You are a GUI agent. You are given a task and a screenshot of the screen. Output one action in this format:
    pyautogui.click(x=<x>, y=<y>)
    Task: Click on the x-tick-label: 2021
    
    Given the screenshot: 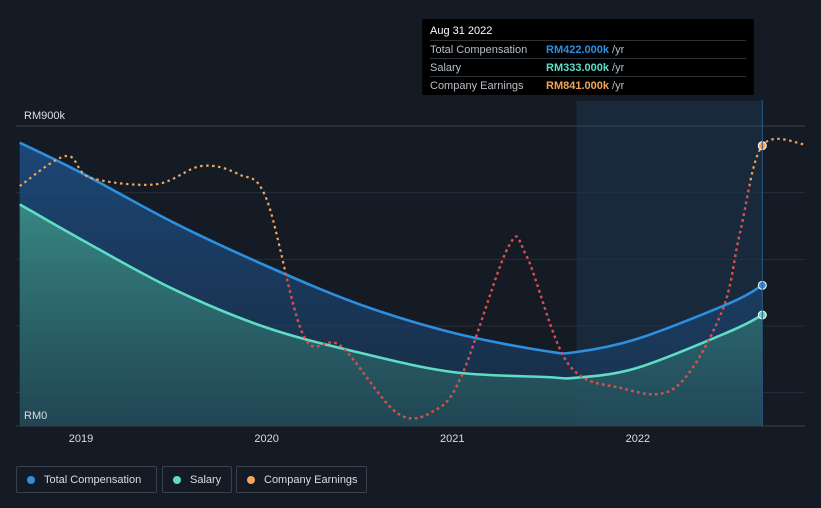 What is the action you would take?
    pyautogui.click(x=452, y=439)
    